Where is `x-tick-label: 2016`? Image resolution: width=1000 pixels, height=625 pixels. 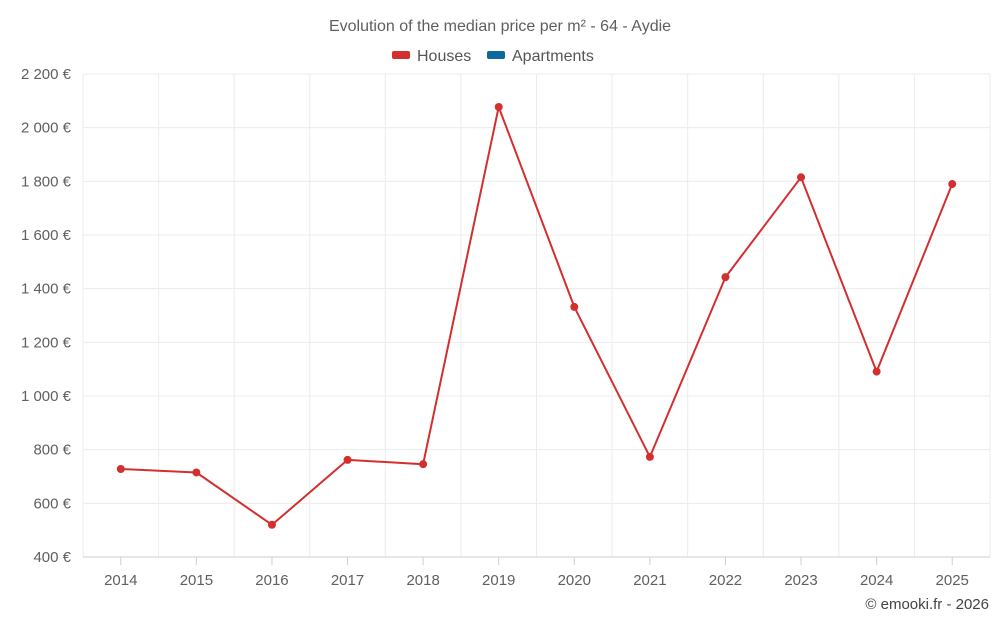 x-tick-label: 2016 is located at coordinates (271, 580).